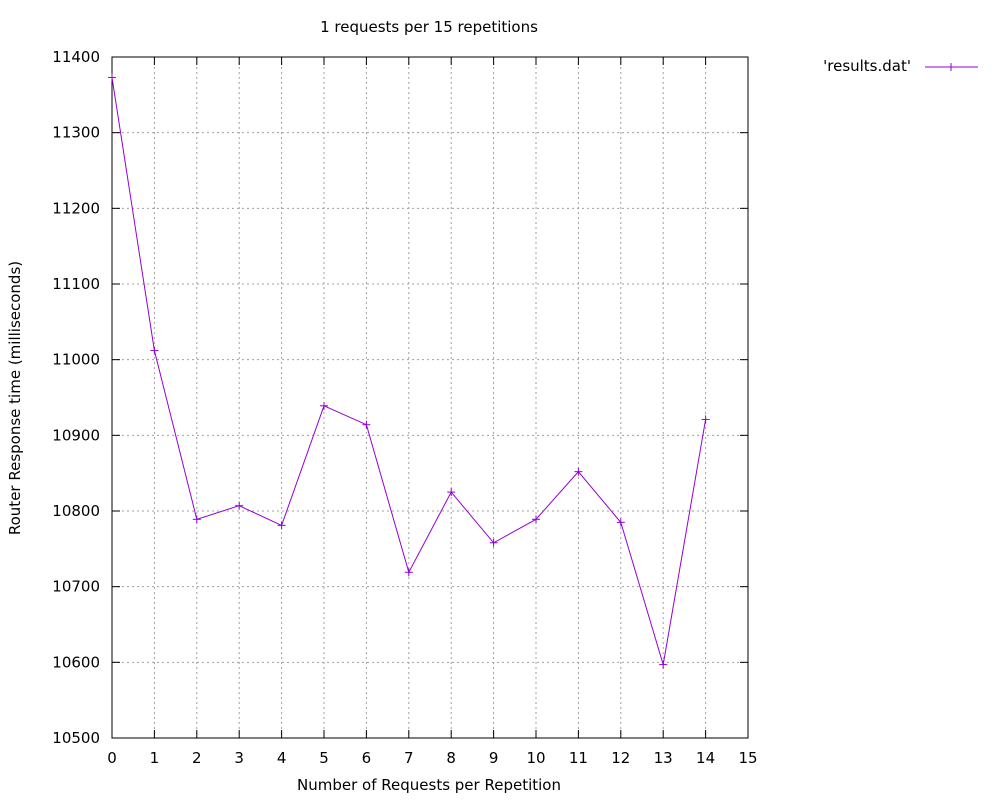 This screenshot has height=800, width=1000. Describe the element at coordinates (620, 758) in the screenshot. I see `x-tick-label: 12` at that location.